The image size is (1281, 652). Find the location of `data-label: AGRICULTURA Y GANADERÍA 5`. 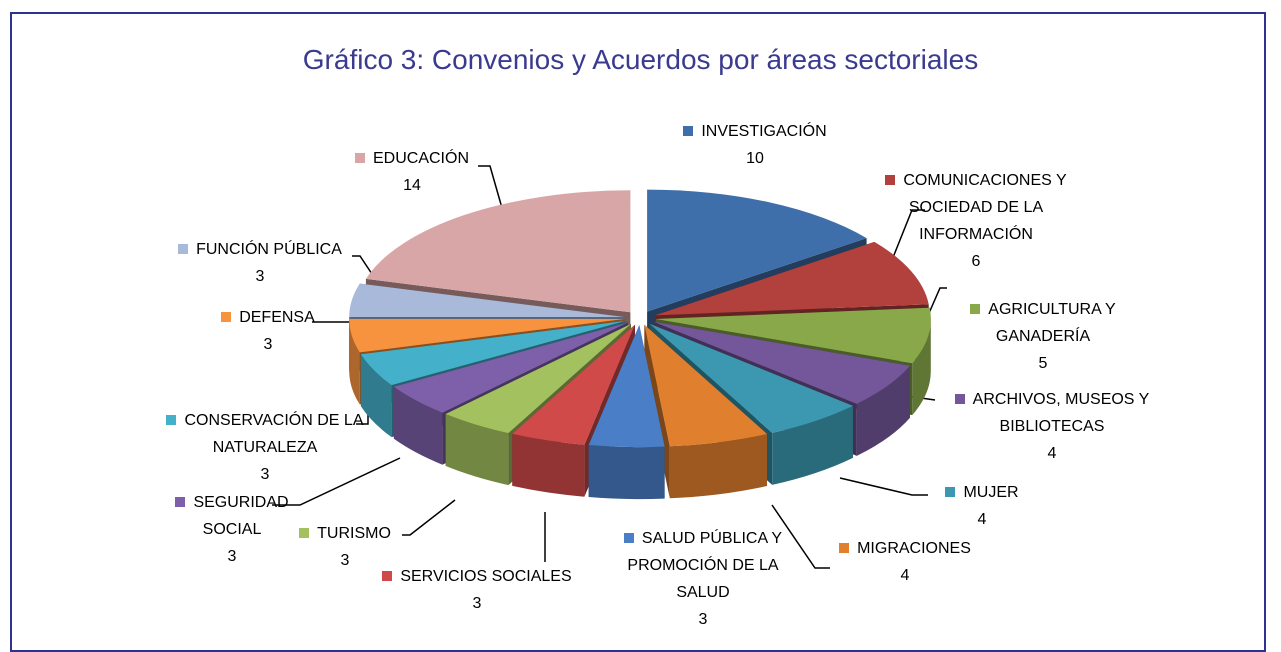

data-label: AGRICULTURA Y GANADERÍA 5 is located at coordinates (1043, 336).